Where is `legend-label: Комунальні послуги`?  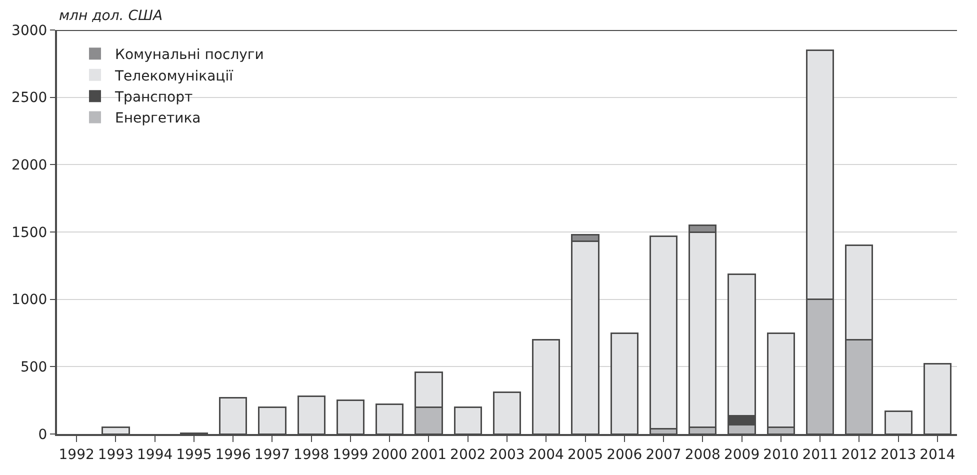
legend-label: Комунальні послуги is located at coordinates (189, 55).